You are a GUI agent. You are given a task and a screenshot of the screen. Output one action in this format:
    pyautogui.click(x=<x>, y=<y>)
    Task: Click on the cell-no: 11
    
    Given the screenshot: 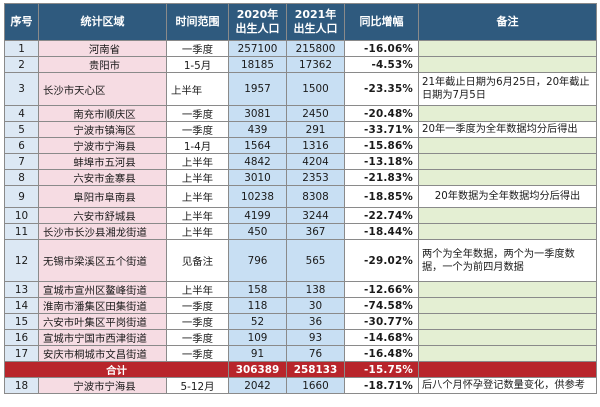 What is the action you would take?
    pyautogui.click(x=21, y=231)
    